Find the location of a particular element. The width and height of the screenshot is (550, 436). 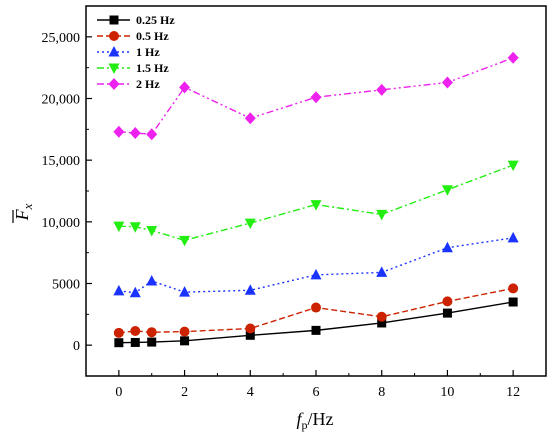

legend: 0.25 Hz 0.5 Hz 1 Hz 1.5 Hz 2 Hz is located at coordinates (136, 52).